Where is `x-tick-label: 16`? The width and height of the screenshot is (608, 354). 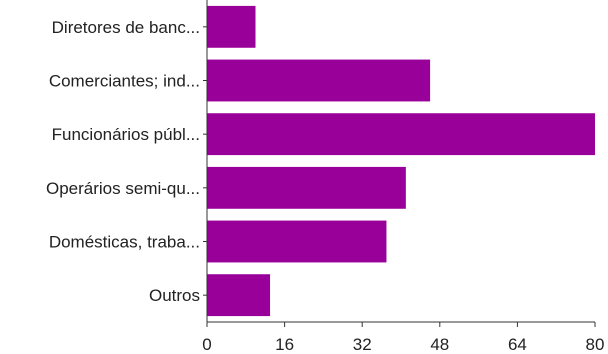
x-tick-label: 16 is located at coordinates (284, 344).